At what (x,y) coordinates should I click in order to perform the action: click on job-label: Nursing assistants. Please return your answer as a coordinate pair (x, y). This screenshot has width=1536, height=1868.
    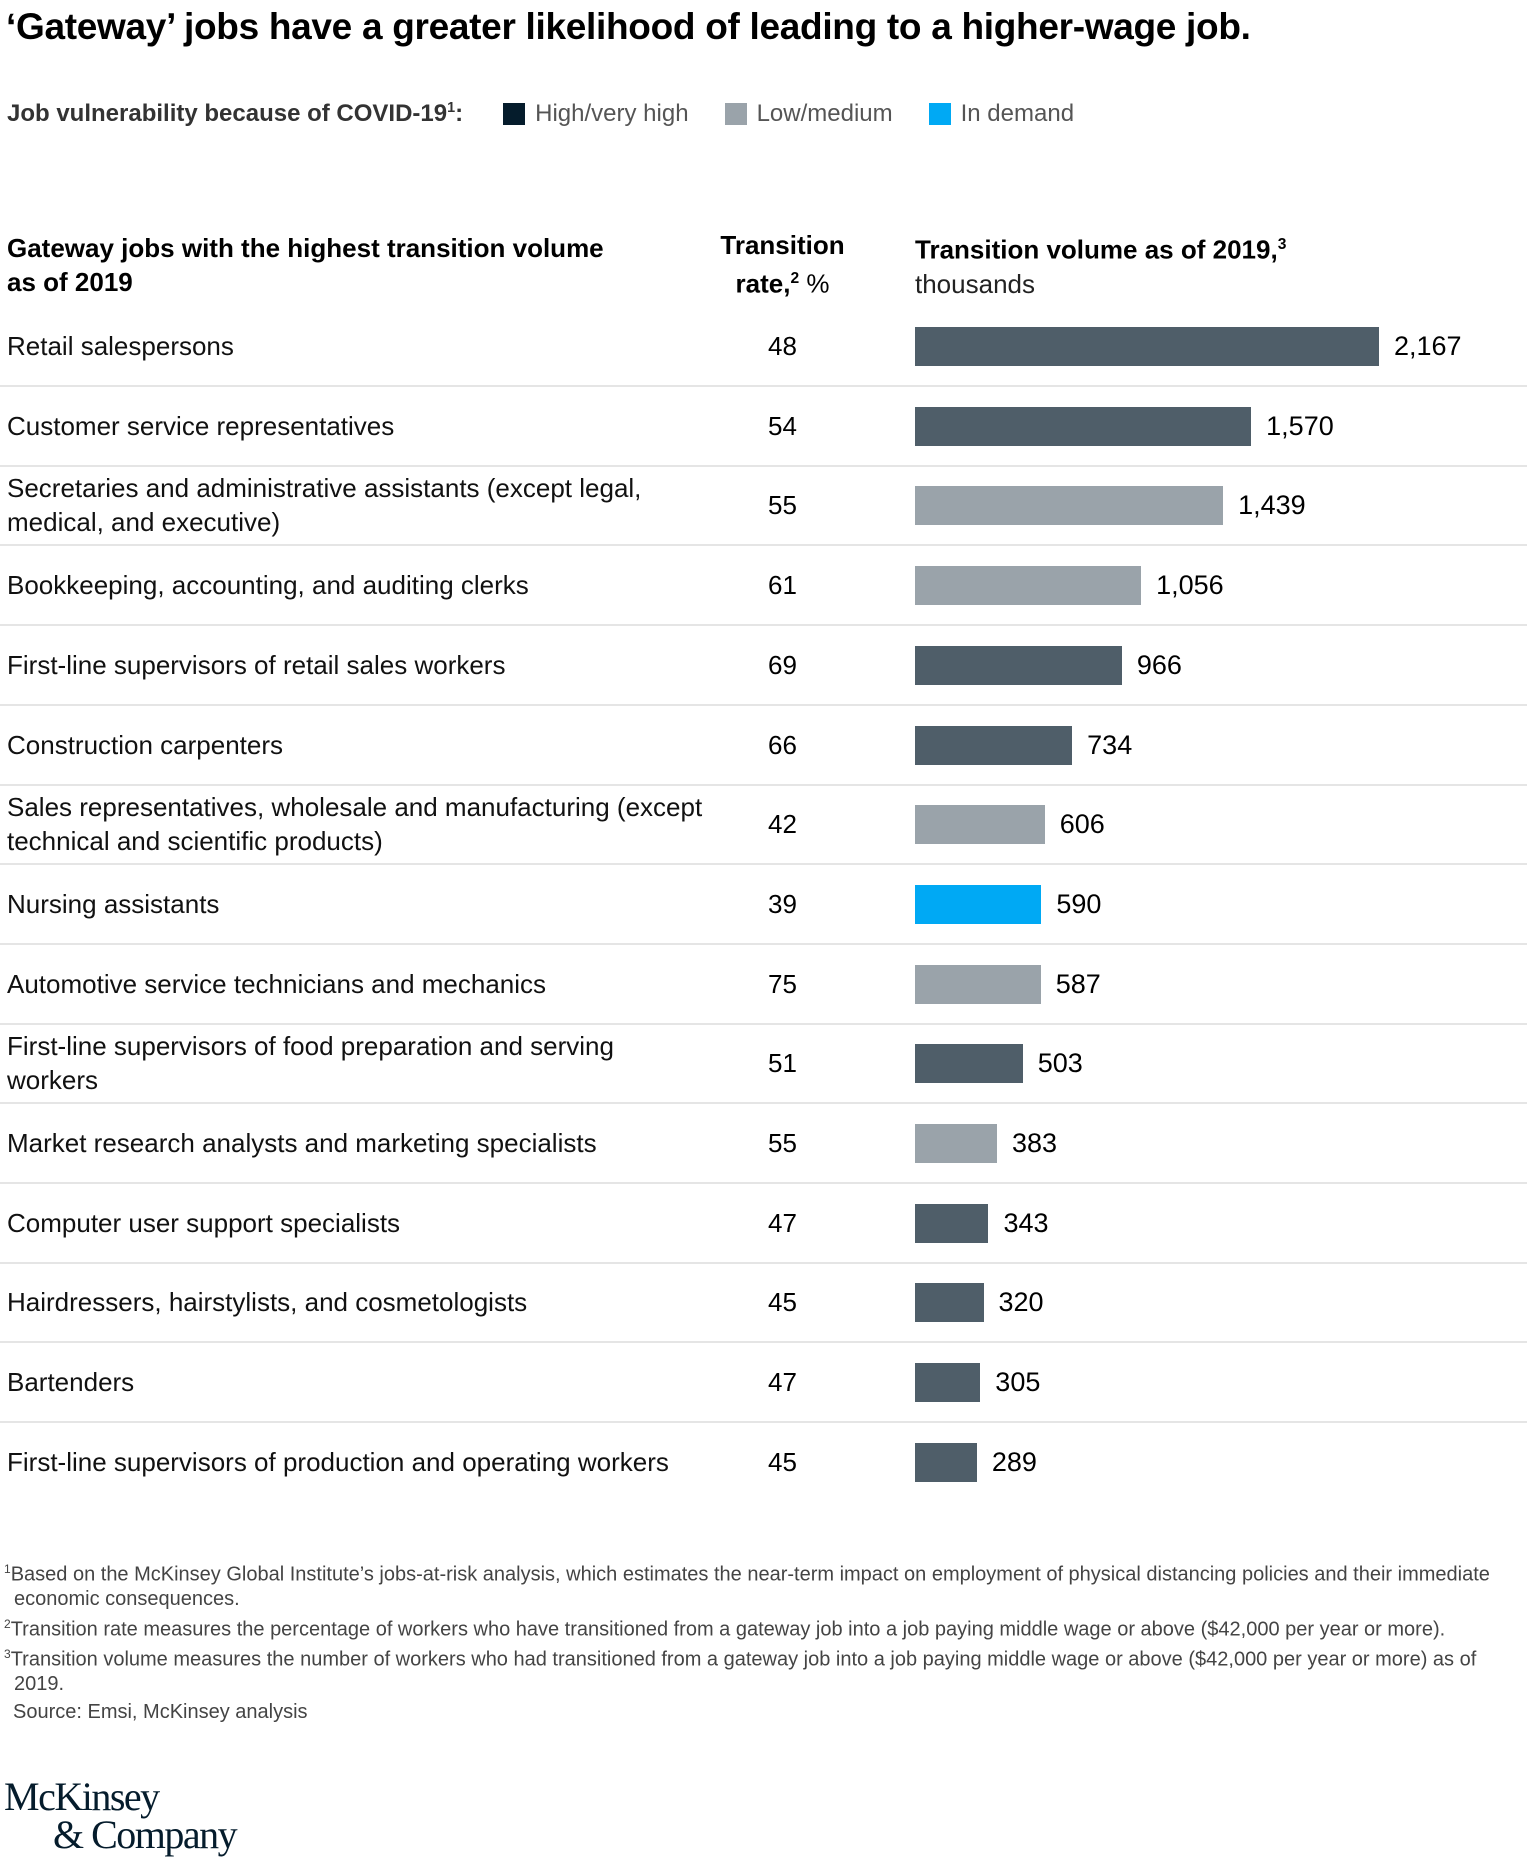
    Looking at the image, I should click on (357, 904).